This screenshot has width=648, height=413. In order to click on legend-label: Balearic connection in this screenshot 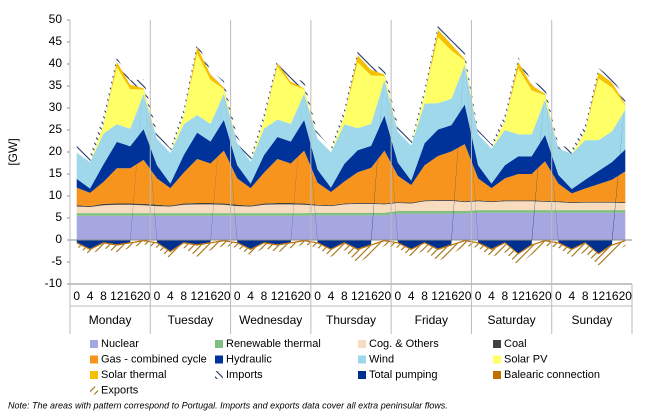, I will do `click(552, 375)`.